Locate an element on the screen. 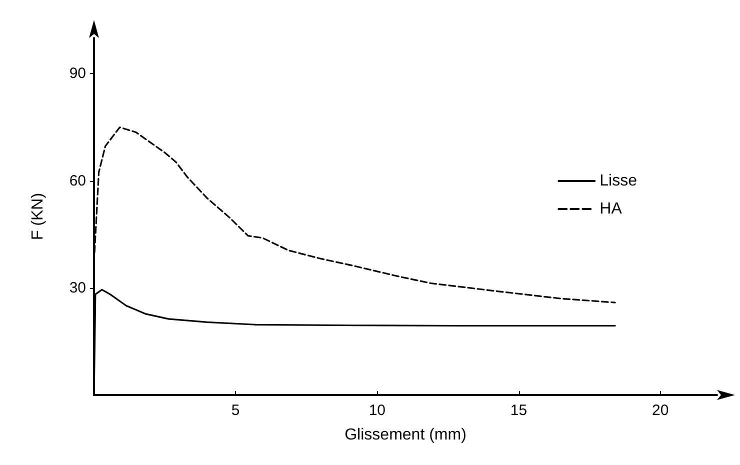 This screenshot has width=740, height=465. x-axis-title: Glissement (mm) is located at coordinates (405, 435).